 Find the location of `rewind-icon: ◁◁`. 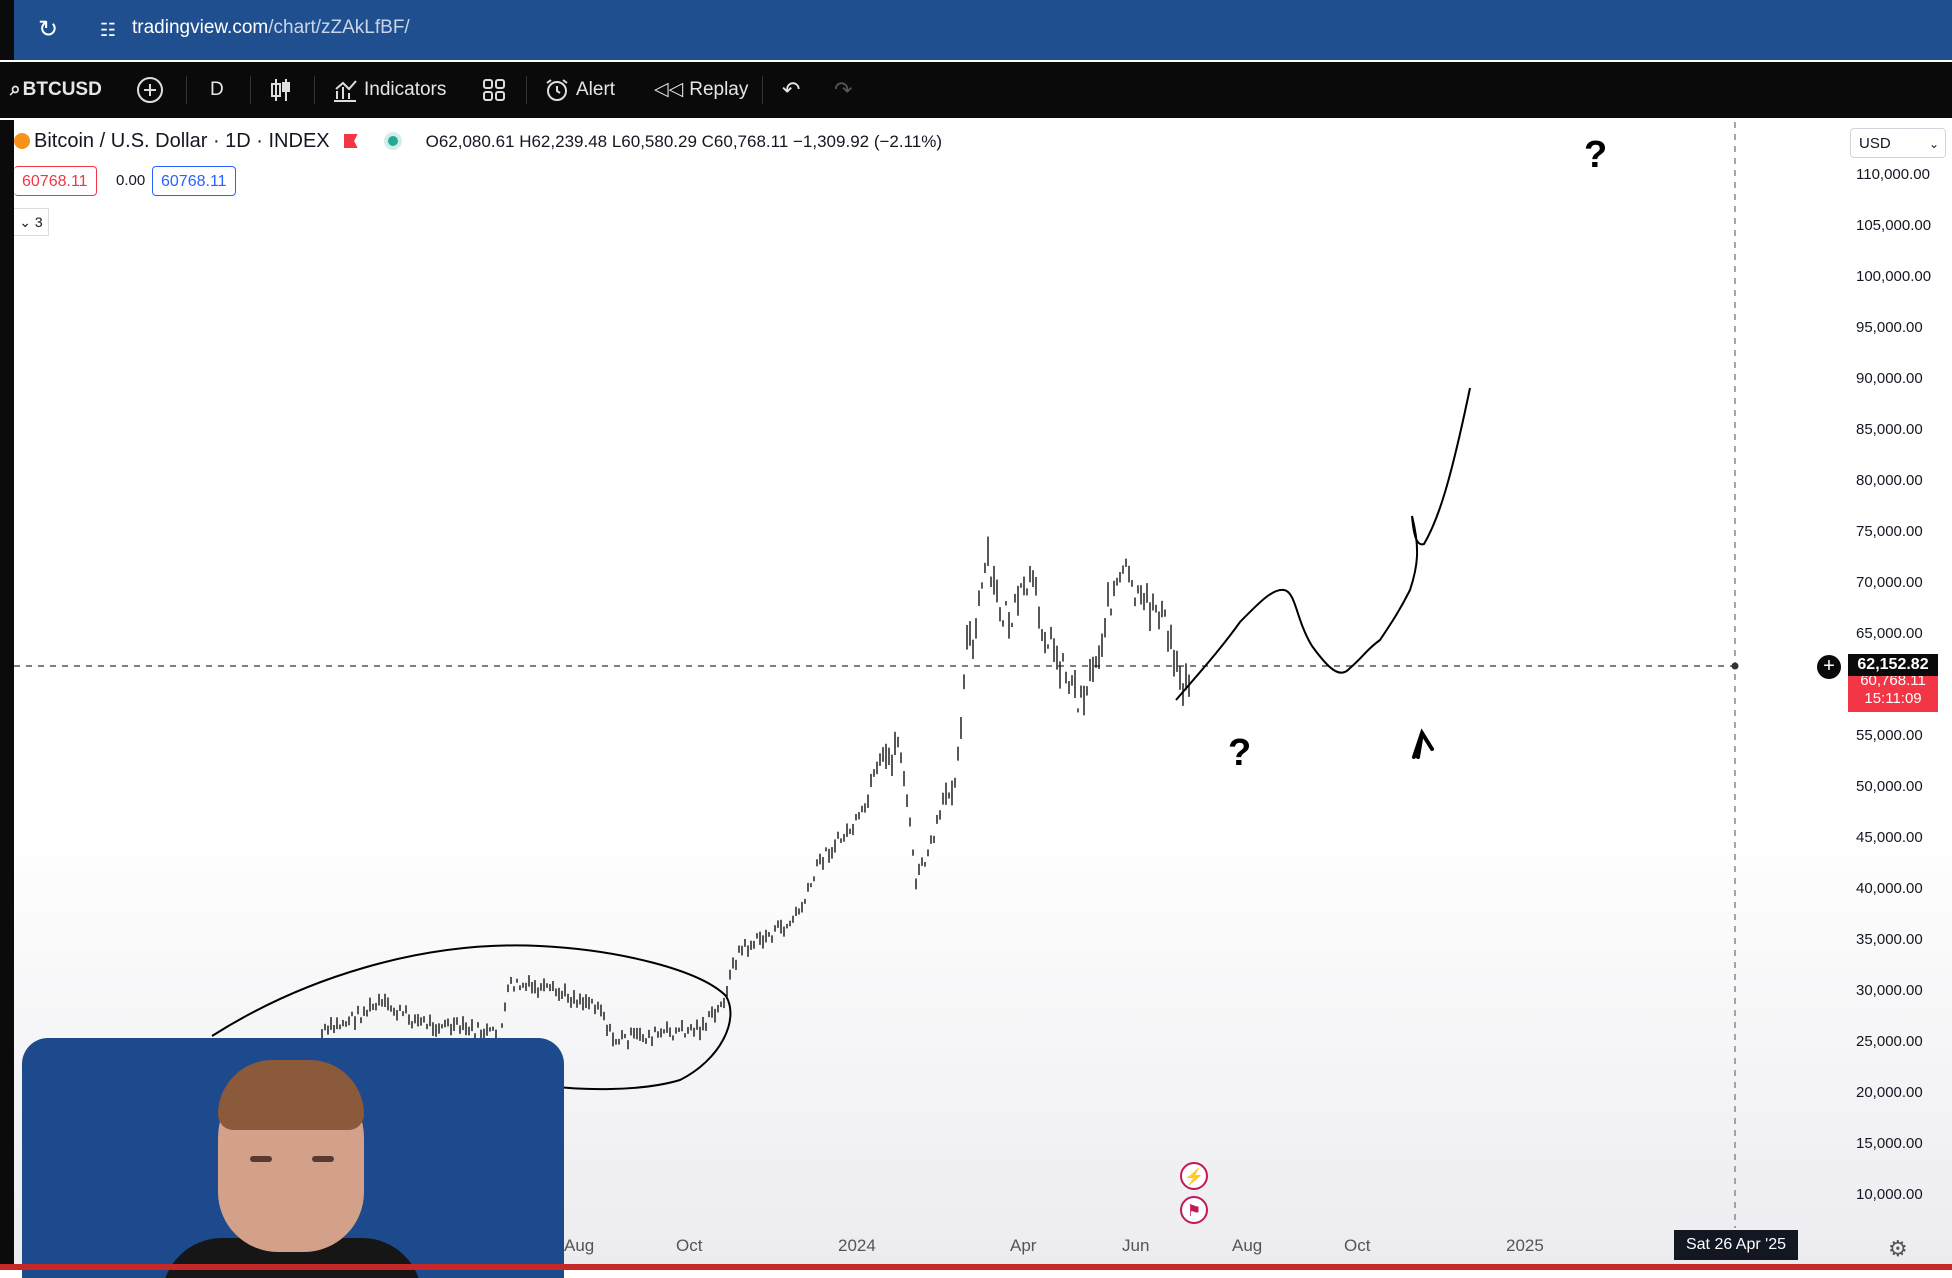

rewind-icon: ◁◁ is located at coordinates (669, 89).